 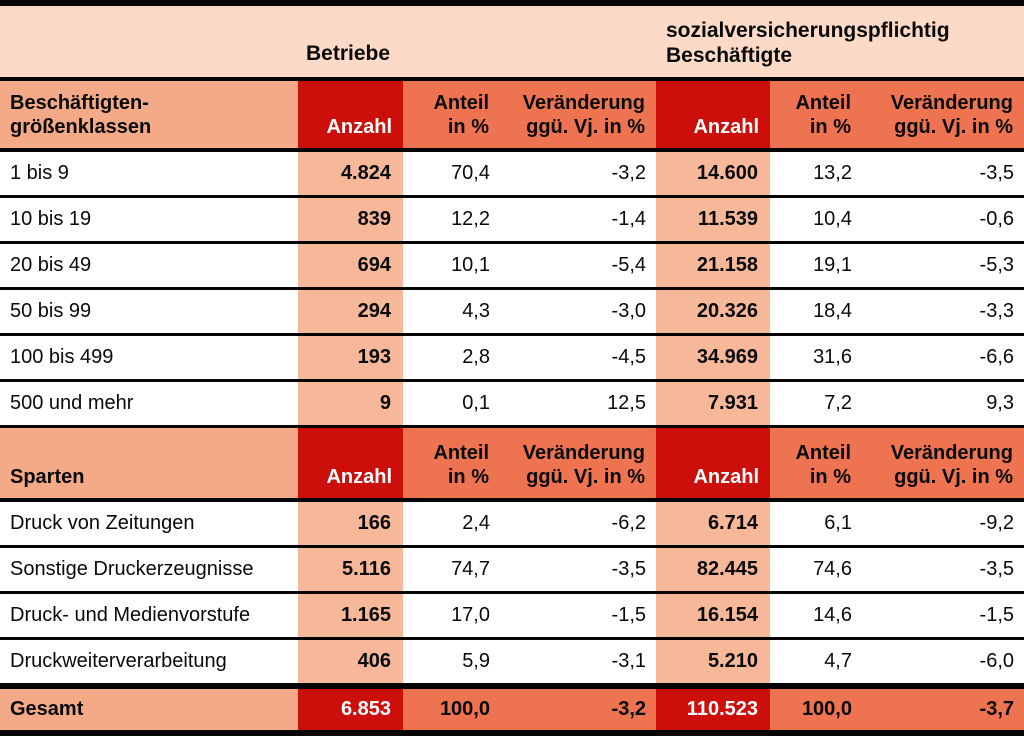 What do you see at coordinates (713, 615) in the screenshot?
I see `cell-anzahl: 16.154` at bounding box center [713, 615].